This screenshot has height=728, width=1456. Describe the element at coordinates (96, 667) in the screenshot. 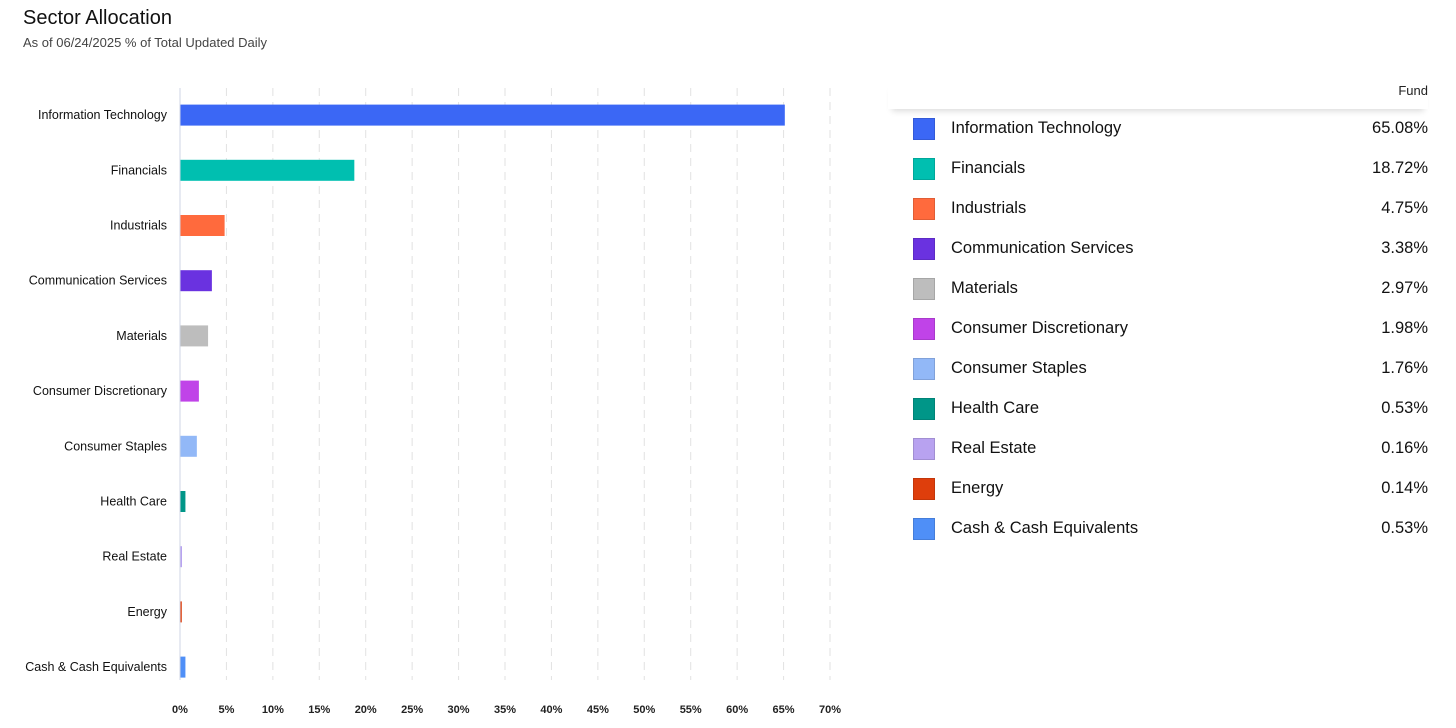

I see `category-label: Cash & Cash Equivalents` at that location.